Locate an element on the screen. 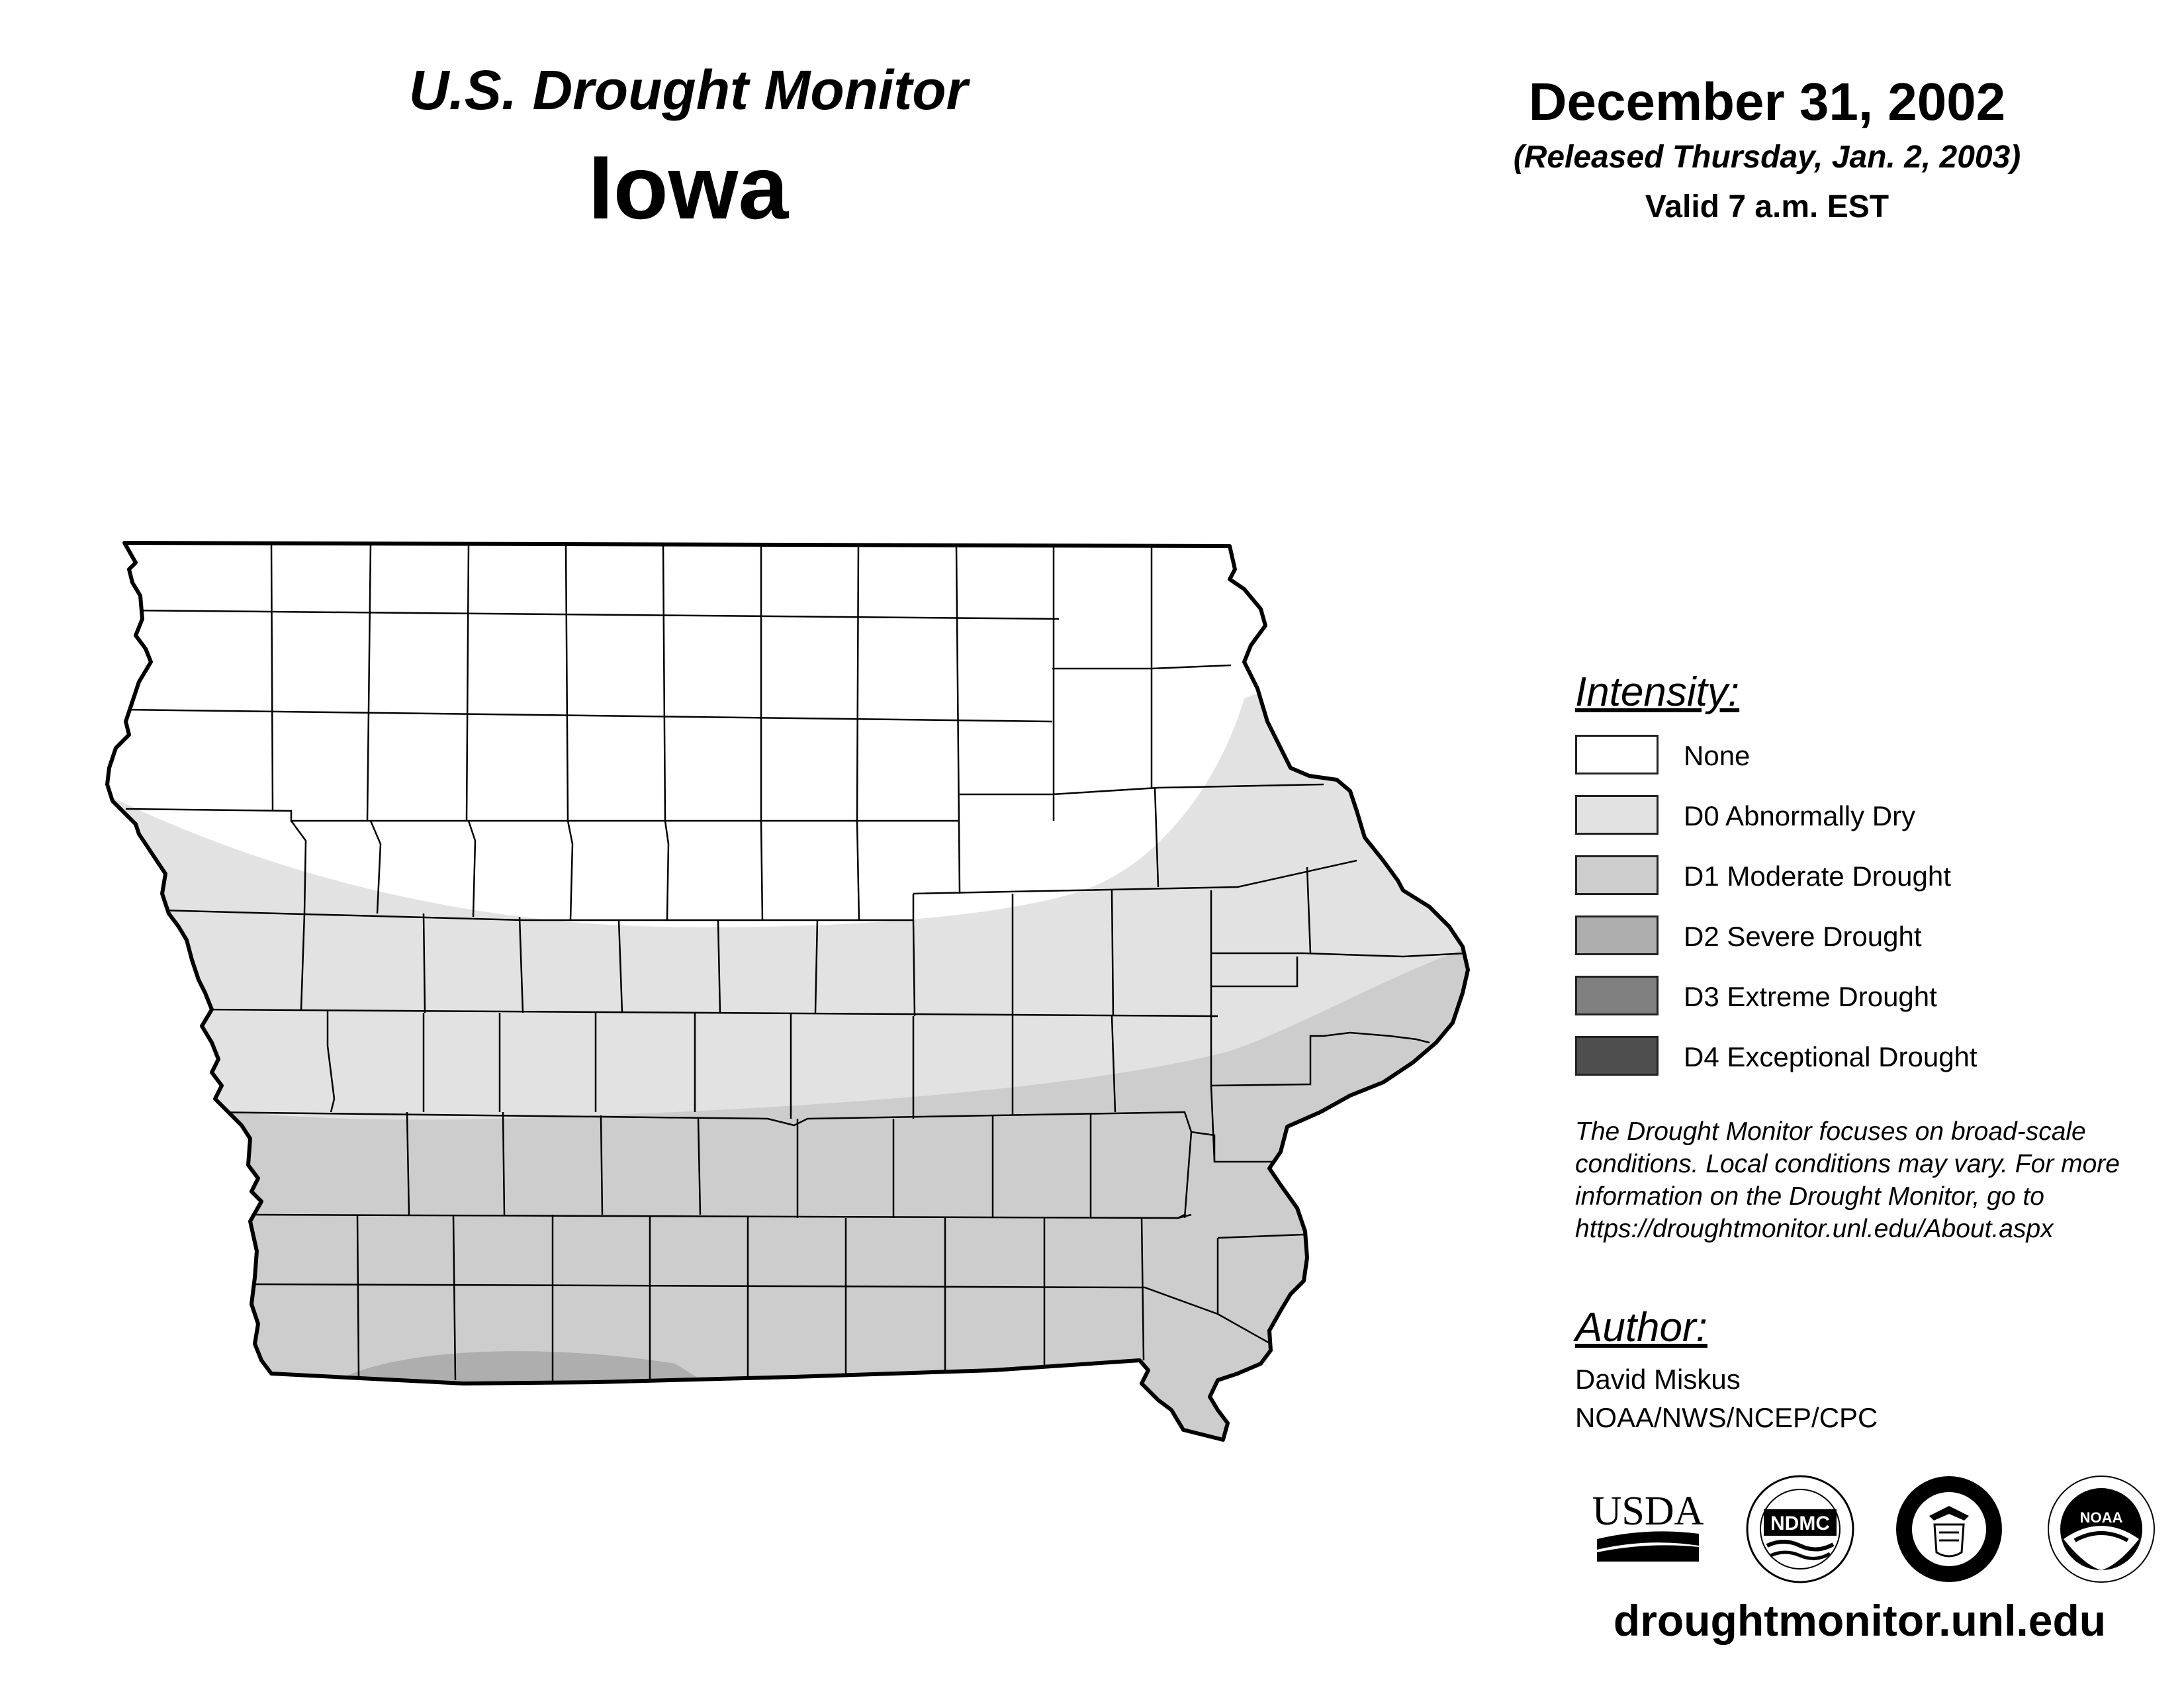 The image size is (2184, 1688). ndmc-logo-text: NDMC is located at coordinates (1800, 1523).